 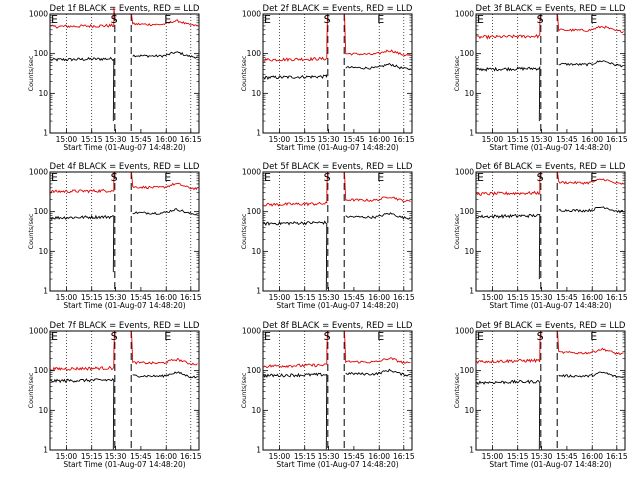 What do you see at coordinates (551, 167) in the screenshot?
I see `panel-title: Det 6f BLACK = Events, RED = LLD` at bounding box center [551, 167].